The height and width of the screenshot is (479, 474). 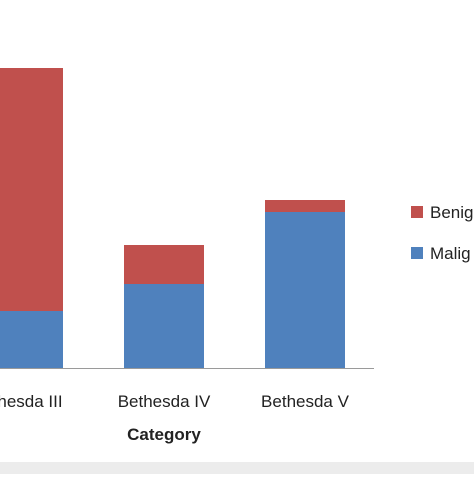 What do you see at coordinates (164, 401) in the screenshot?
I see `category-label-2: Bethesda IV` at bounding box center [164, 401].